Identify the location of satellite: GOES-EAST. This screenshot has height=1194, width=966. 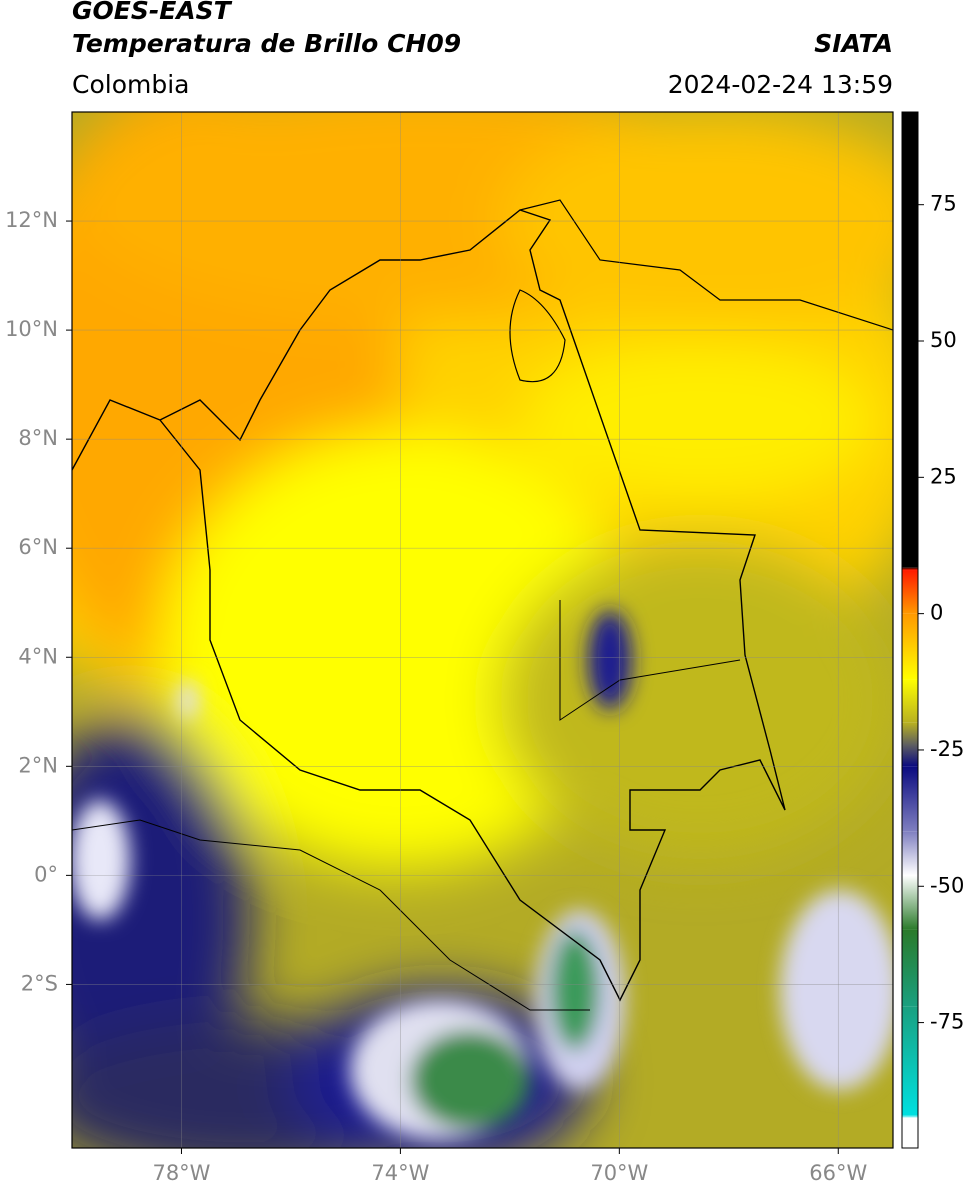
(152, 12).